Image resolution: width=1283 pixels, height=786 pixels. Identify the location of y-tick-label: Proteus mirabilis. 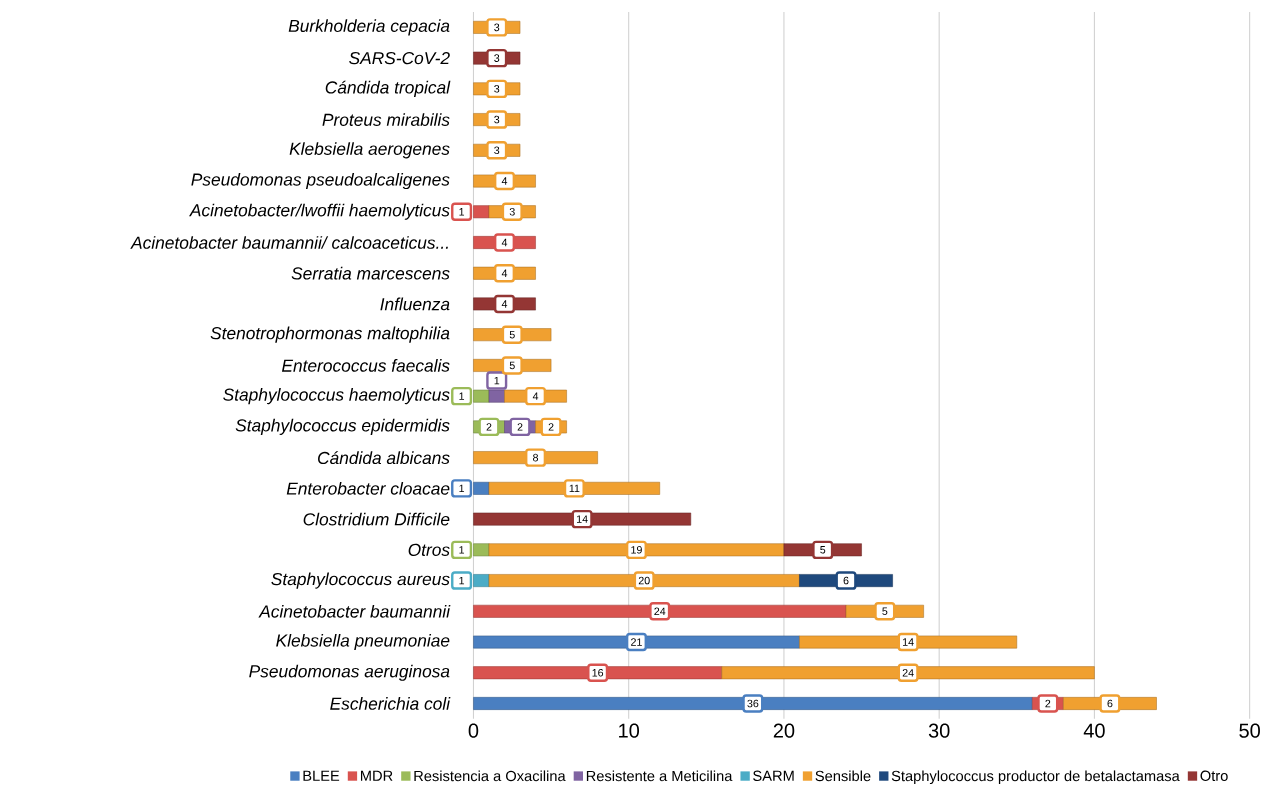
(386, 120).